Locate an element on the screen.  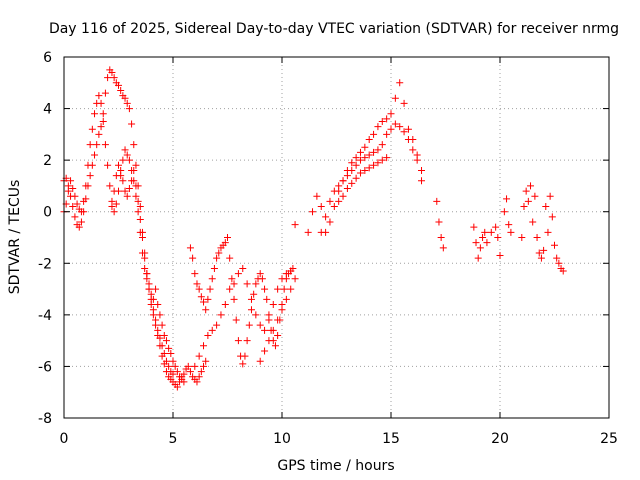
y-tick-label: -2 is located at coordinates (45, 264).